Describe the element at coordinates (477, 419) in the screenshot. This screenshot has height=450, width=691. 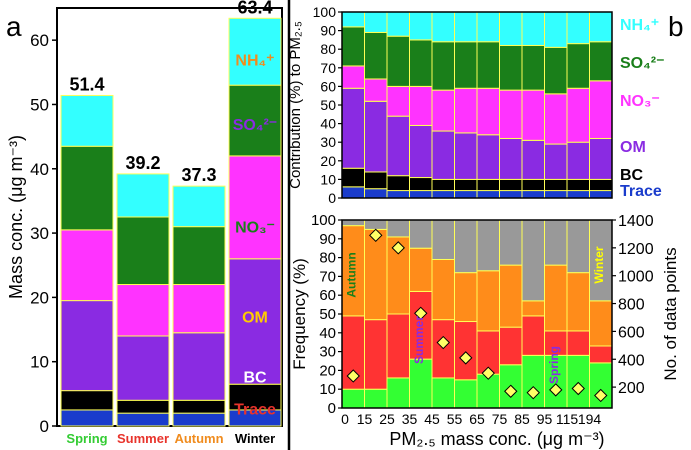
I see `panel-c-x-tick-label: 65` at that location.